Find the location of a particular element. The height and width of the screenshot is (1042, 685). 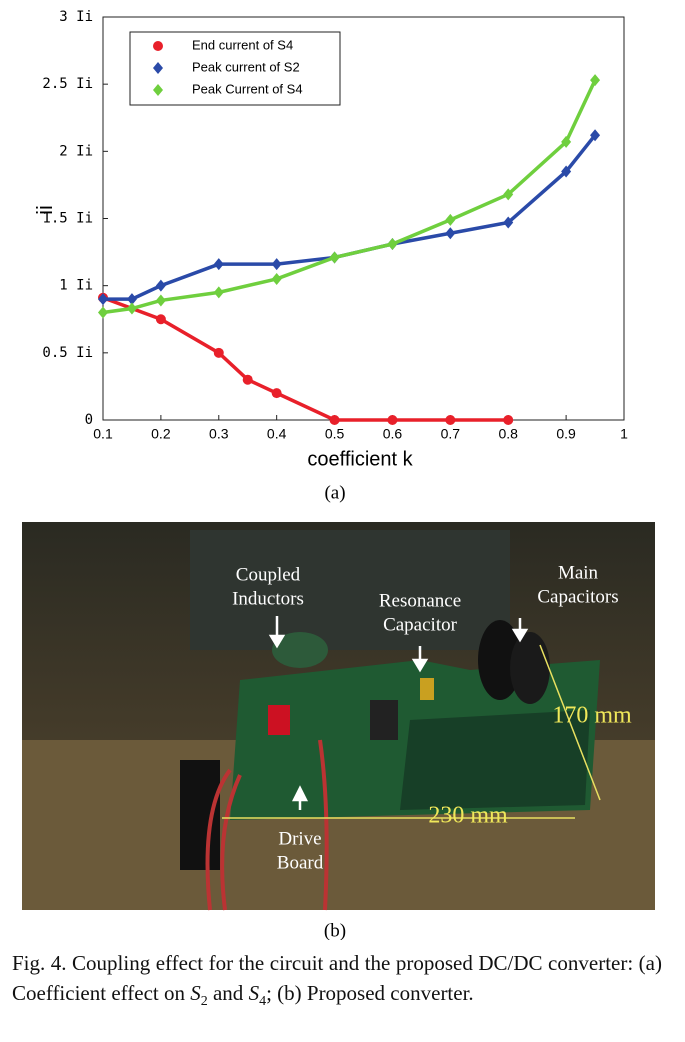

photo-label: Board is located at coordinates (300, 862).